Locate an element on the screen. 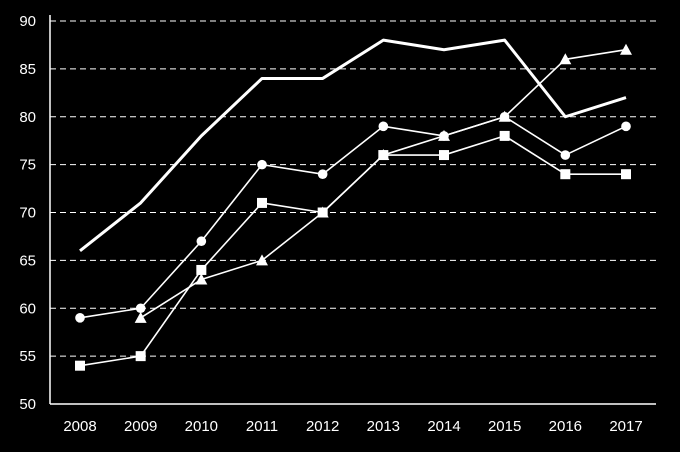 The image size is (680, 452). y-tick-label: 85 is located at coordinates (27, 69).